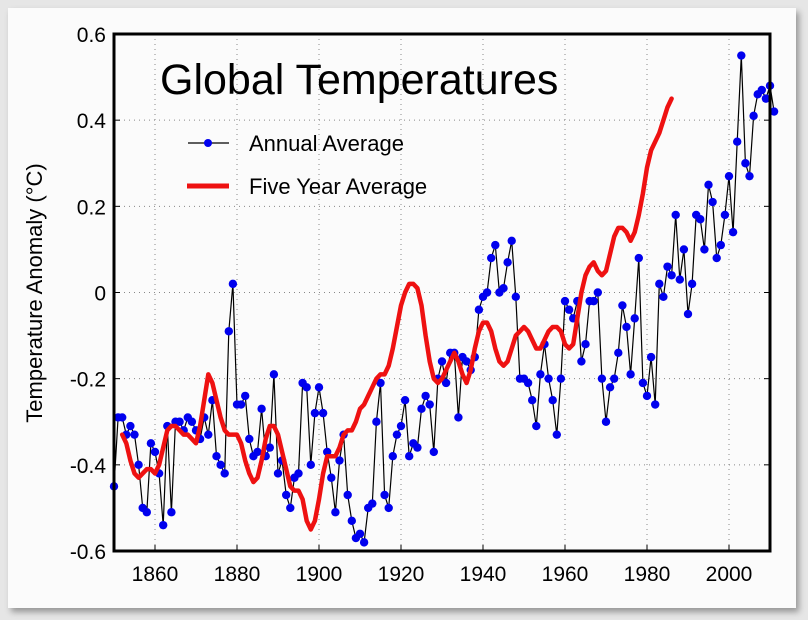 This screenshot has height=620, width=808. I want to click on legend-smooth-label: Five Year Average, so click(338, 186).